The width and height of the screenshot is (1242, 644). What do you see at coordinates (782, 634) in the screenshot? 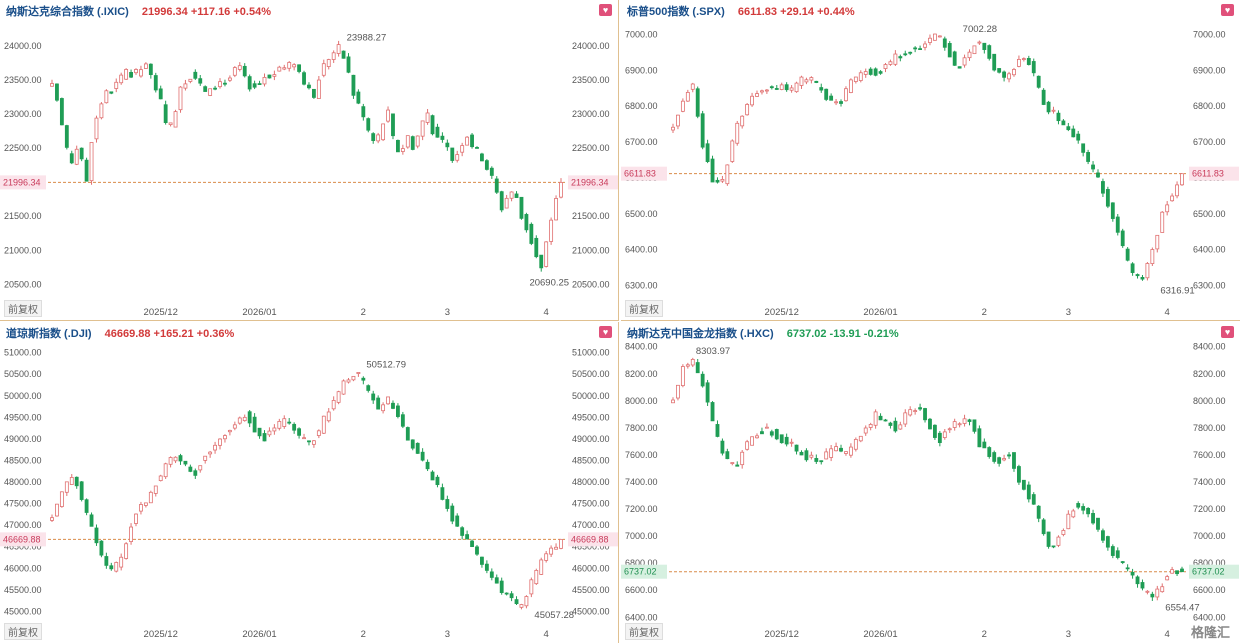
I see `x-tick-label: 2025/12` at bounding box center [782, 634].